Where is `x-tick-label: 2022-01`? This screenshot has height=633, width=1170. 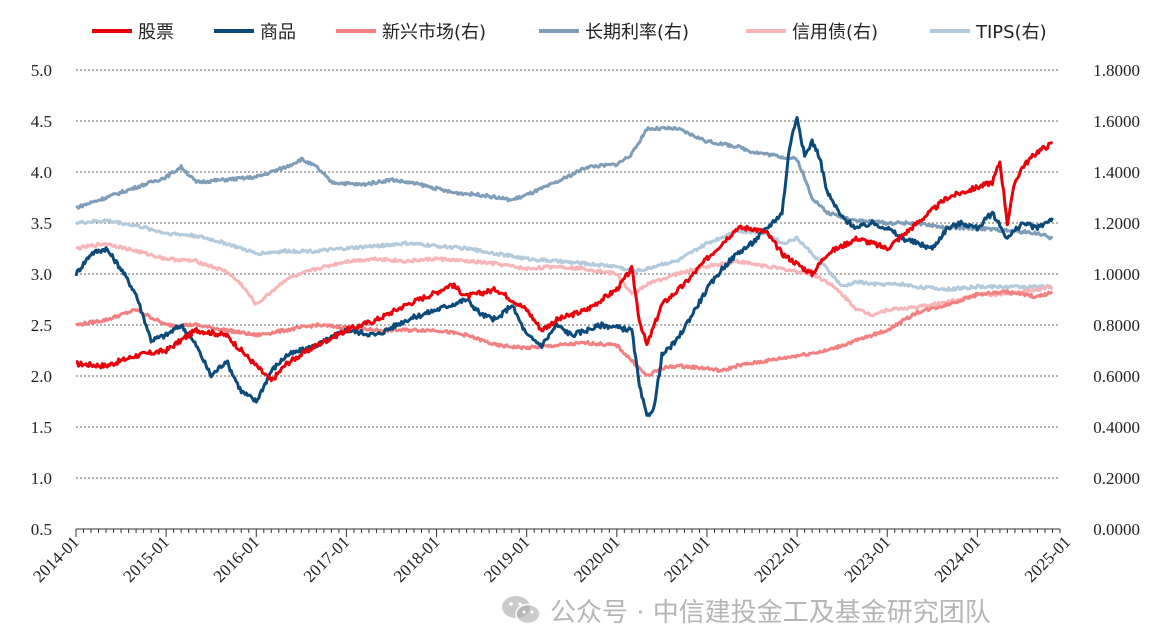
x-tick-label: 2022-01 is located at coordinates (777, 559).